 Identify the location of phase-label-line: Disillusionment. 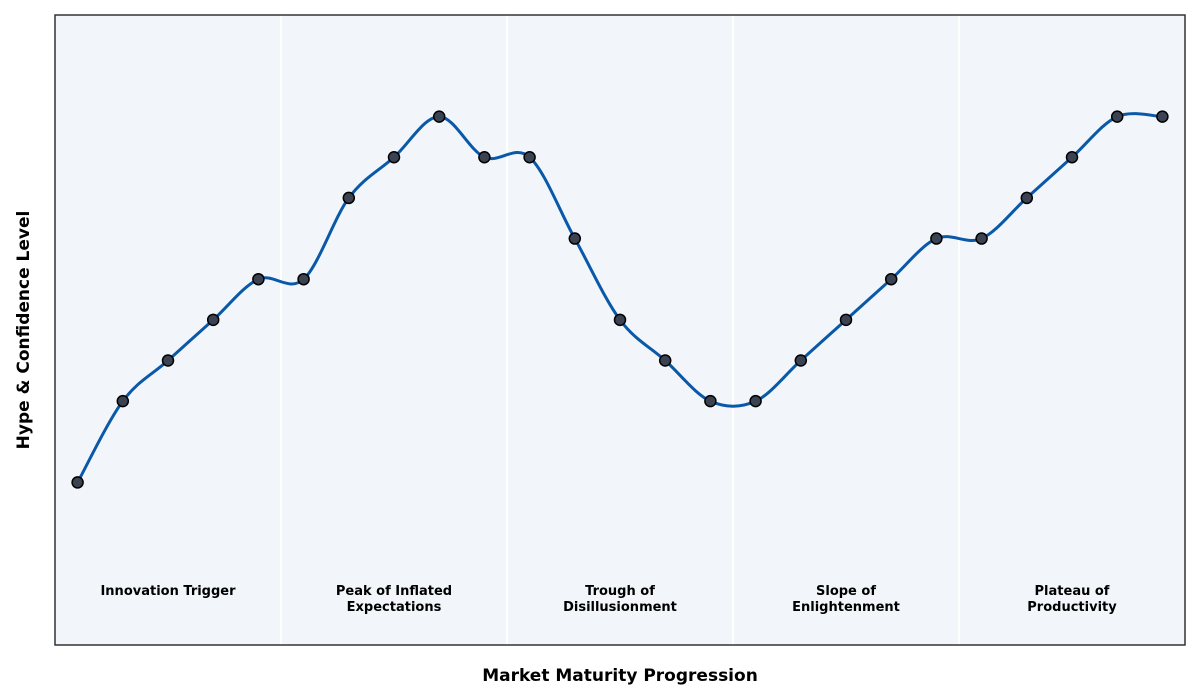
(620, 607).